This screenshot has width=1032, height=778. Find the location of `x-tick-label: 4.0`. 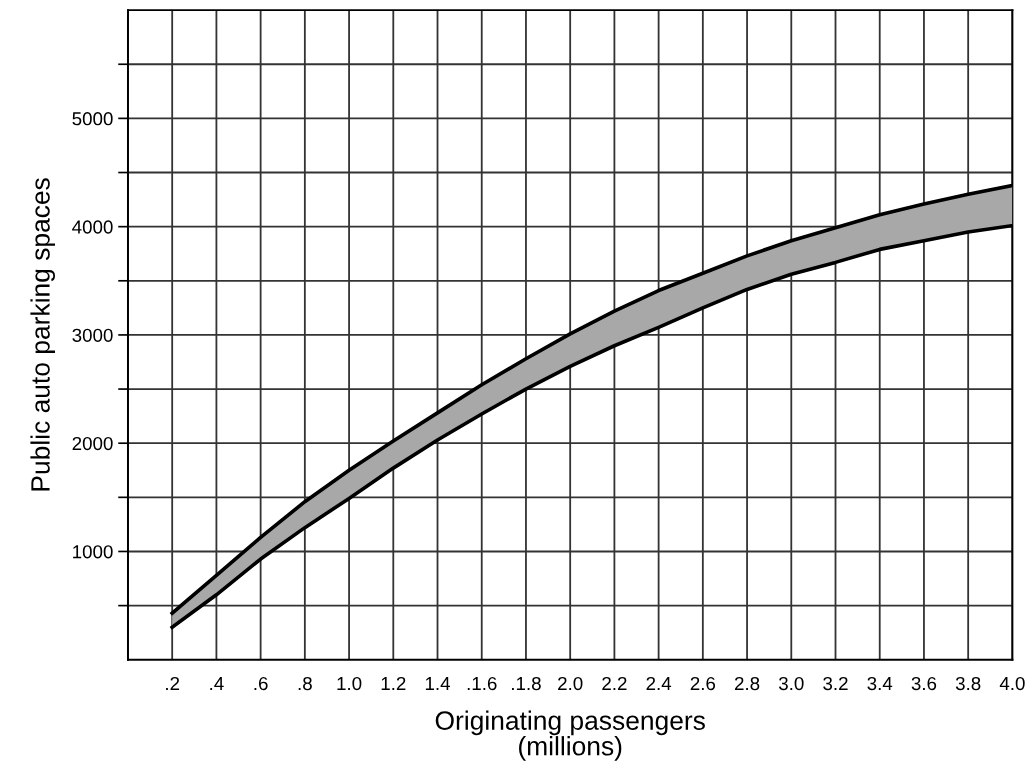

x-tick-label: 4.0 is located at coordinates (1012, 683).